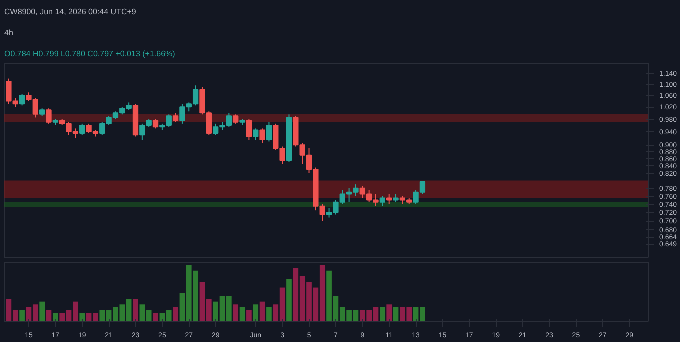 Image resolution: width=680 pixels, height=355 pixels. I want to click on text: CW8900, Jun 14, 2026 00:44 UTC+9, so click(70, 12).